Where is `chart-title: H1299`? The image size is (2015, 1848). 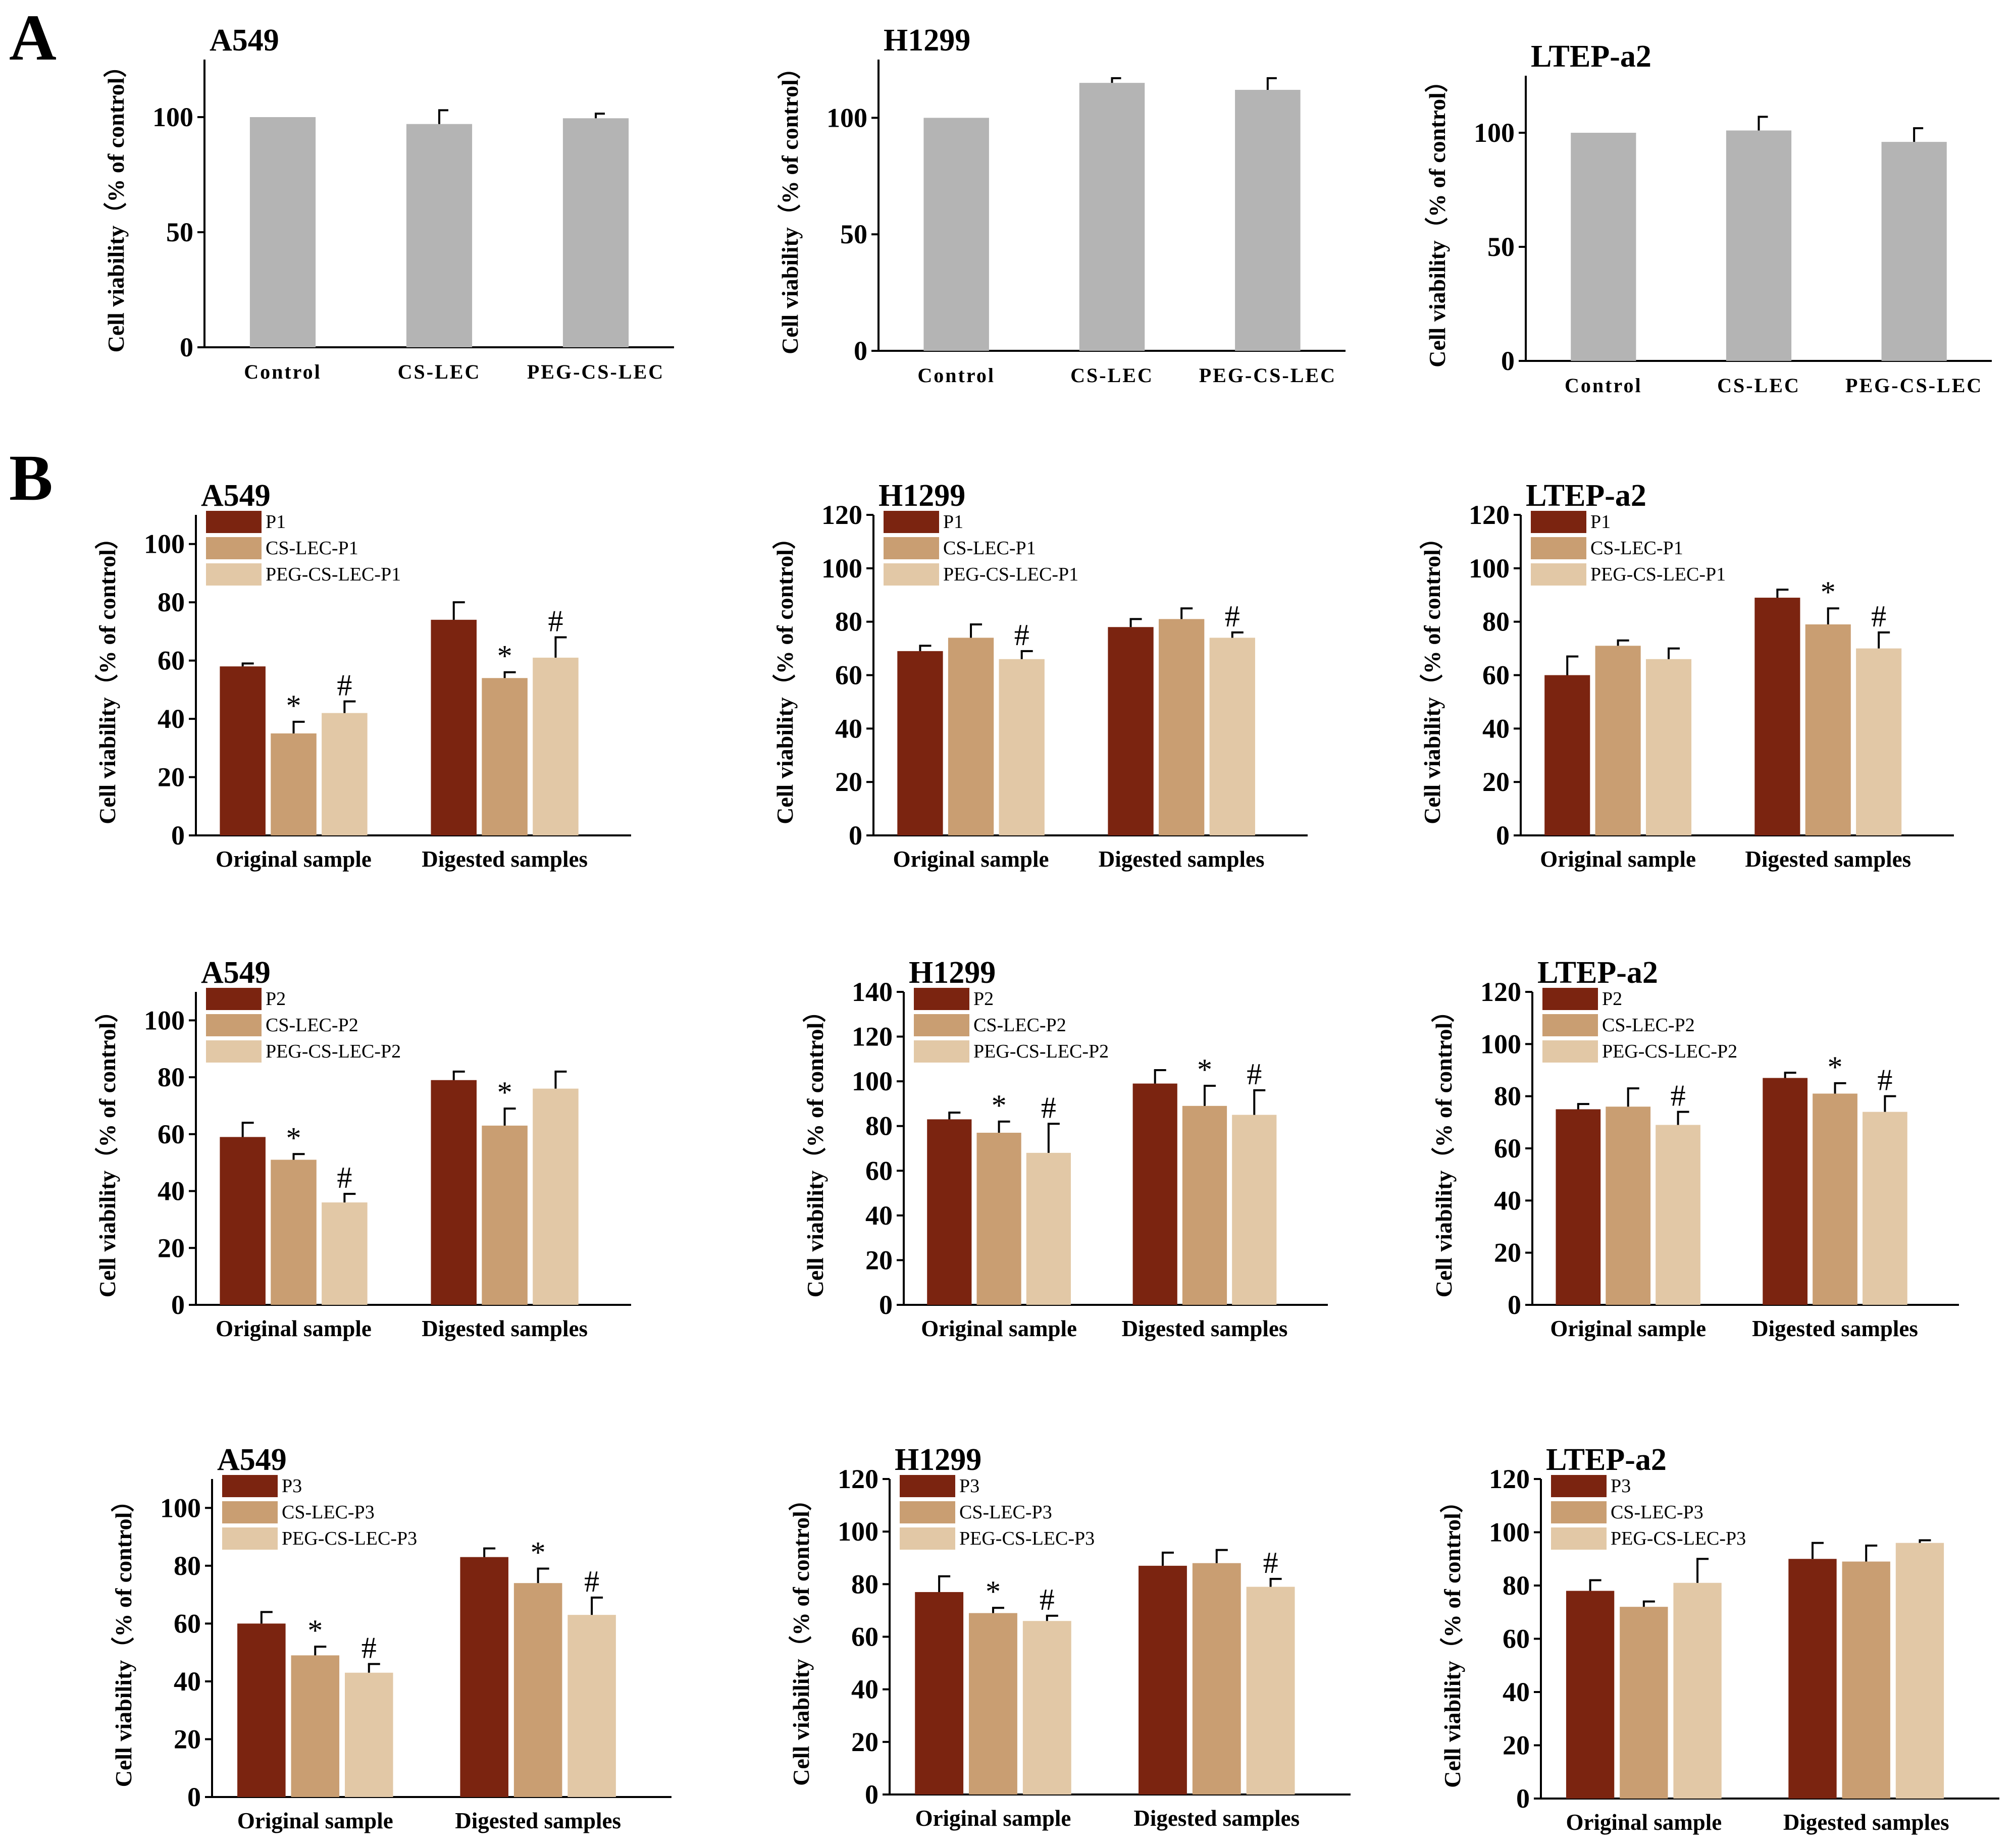
chart-title: H1299 is located at coordinates (927, 40).